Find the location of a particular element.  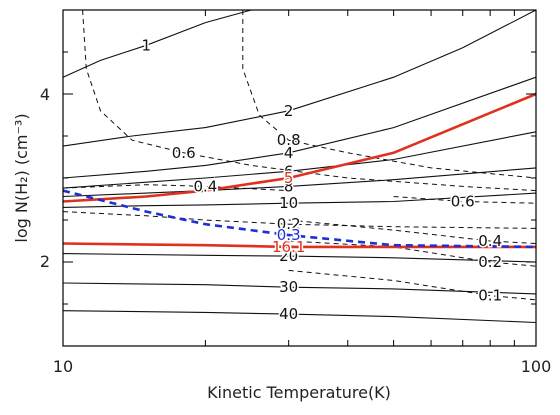

contour-line-0-6-dashed-black is located at coordinates (465, 200).